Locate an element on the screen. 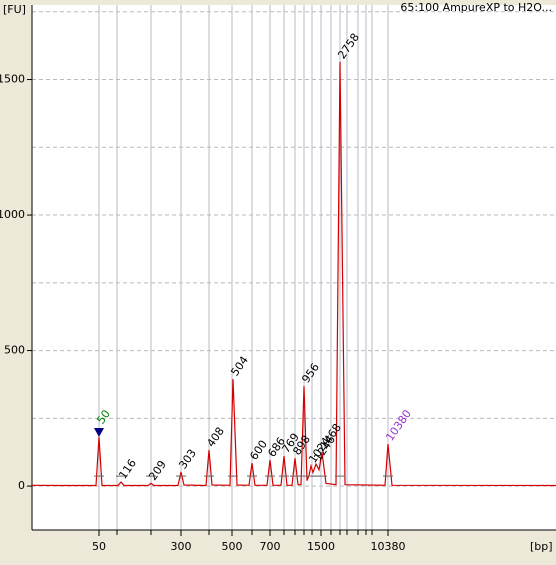 The height and width of the screenshot is (565, 556). y-tick-label: 500 is located at coordinates (14, 350).